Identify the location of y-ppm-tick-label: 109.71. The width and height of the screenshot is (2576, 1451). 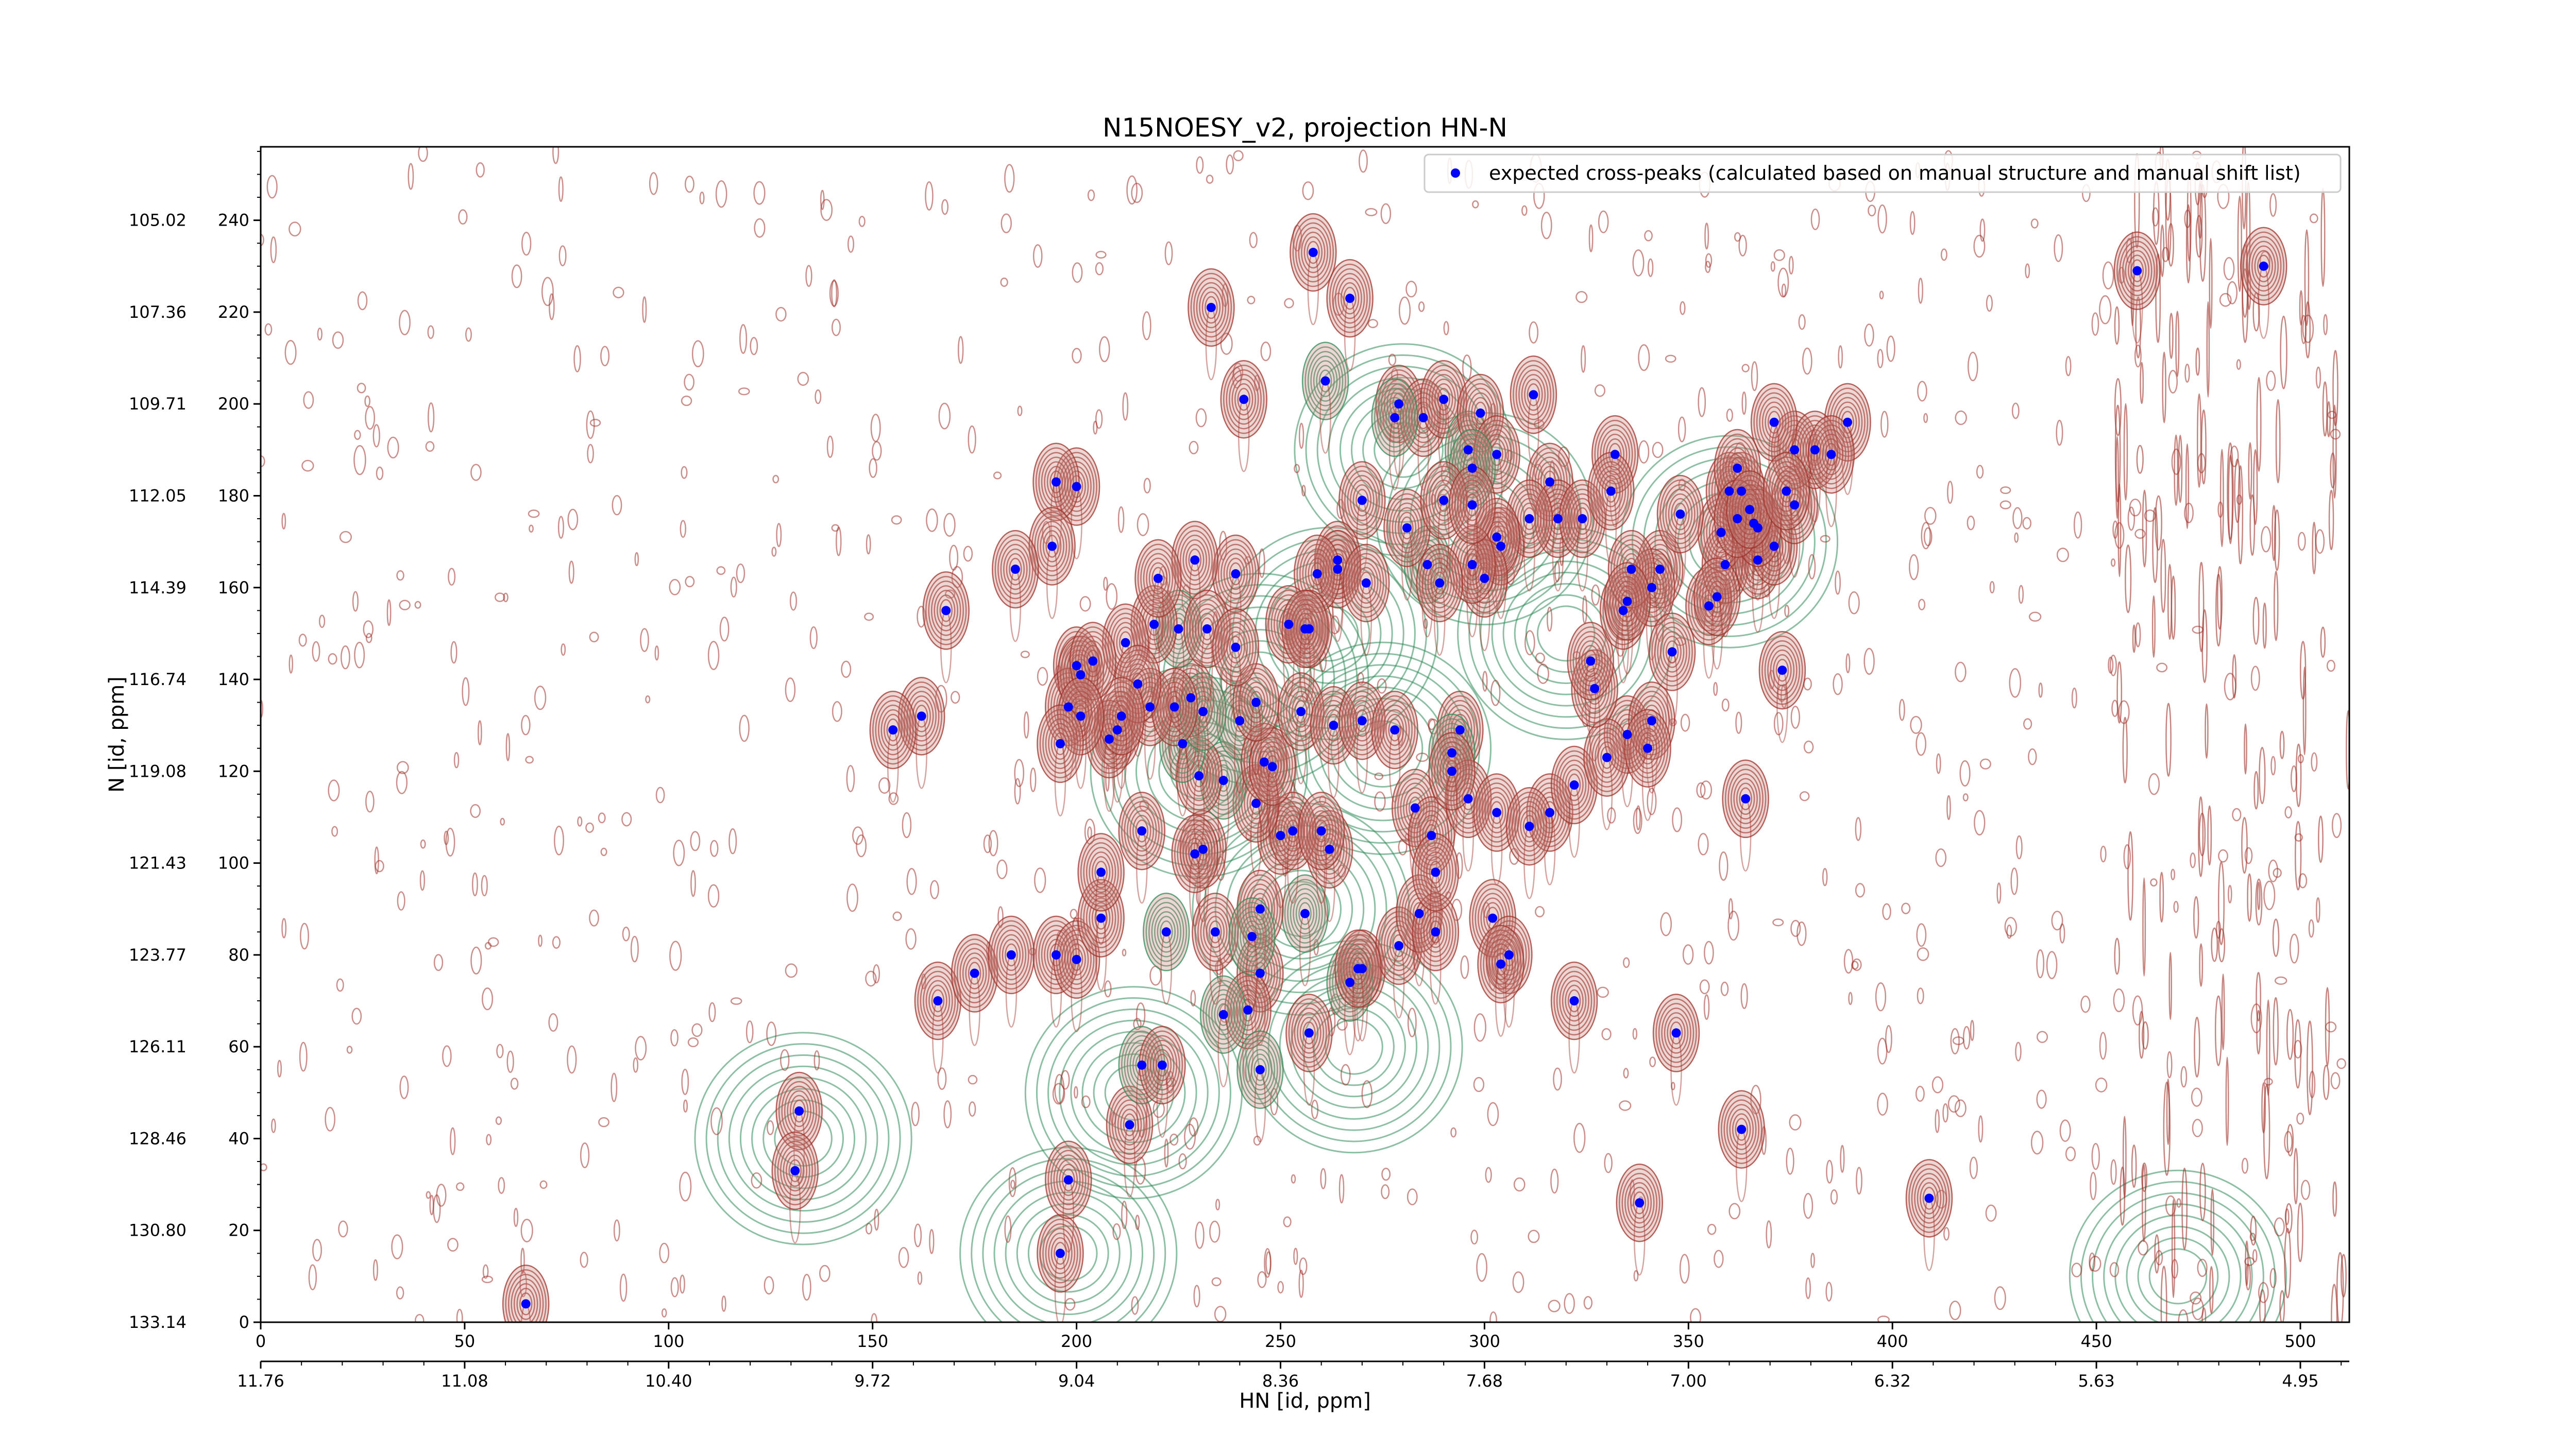
(158, 404).